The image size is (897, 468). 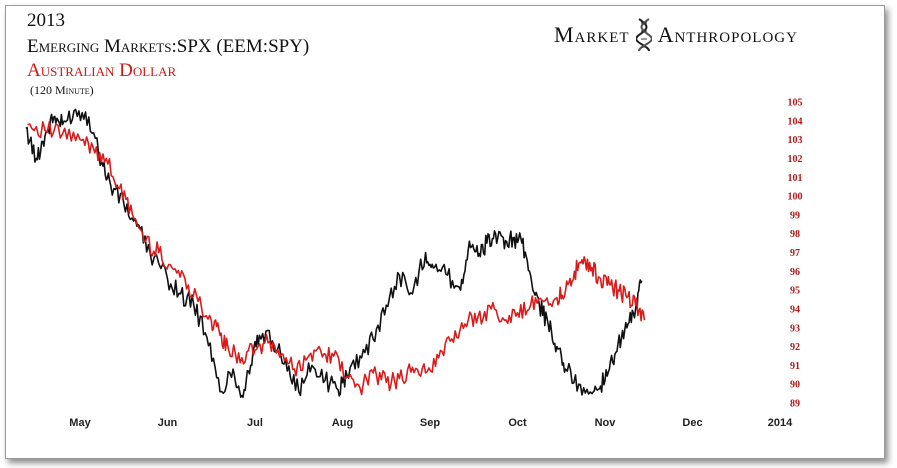 I want to click on chart-subtitle: Australian Dollar, so click(x=102, y=70).